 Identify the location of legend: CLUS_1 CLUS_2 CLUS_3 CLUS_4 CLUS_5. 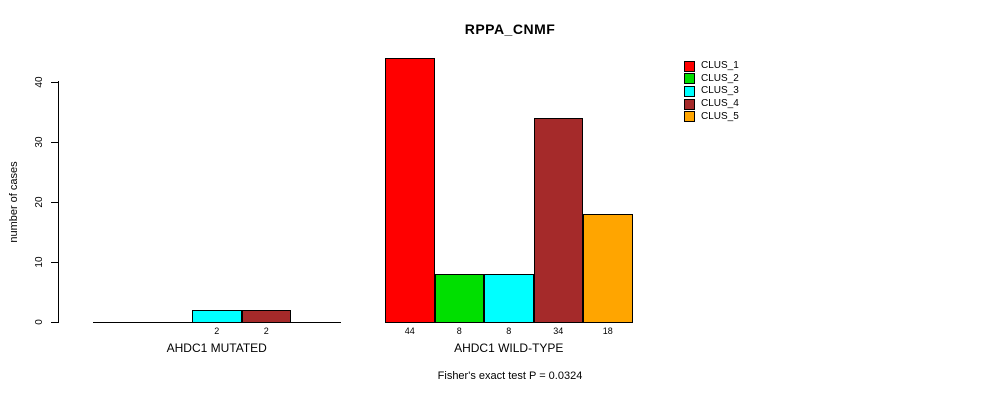
(711, 91).